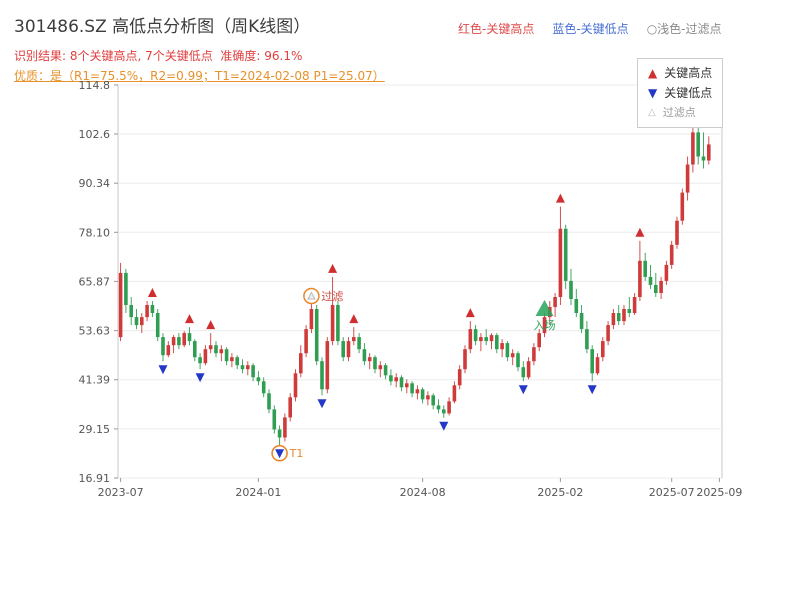 Image resolution: width=800 pixels, height=600 pixels. What do you see at coordinates (95, 478) in the screenshot?
I see `y-tick-label: 16.91` at bounding box center [95, 478].